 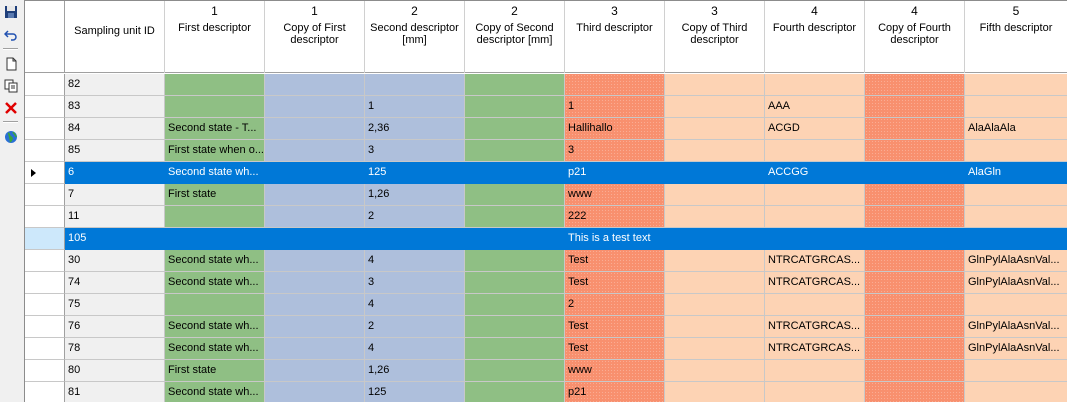 I want to click on table-row: 80 First state 1,26 www, so click(x=546, y=371).